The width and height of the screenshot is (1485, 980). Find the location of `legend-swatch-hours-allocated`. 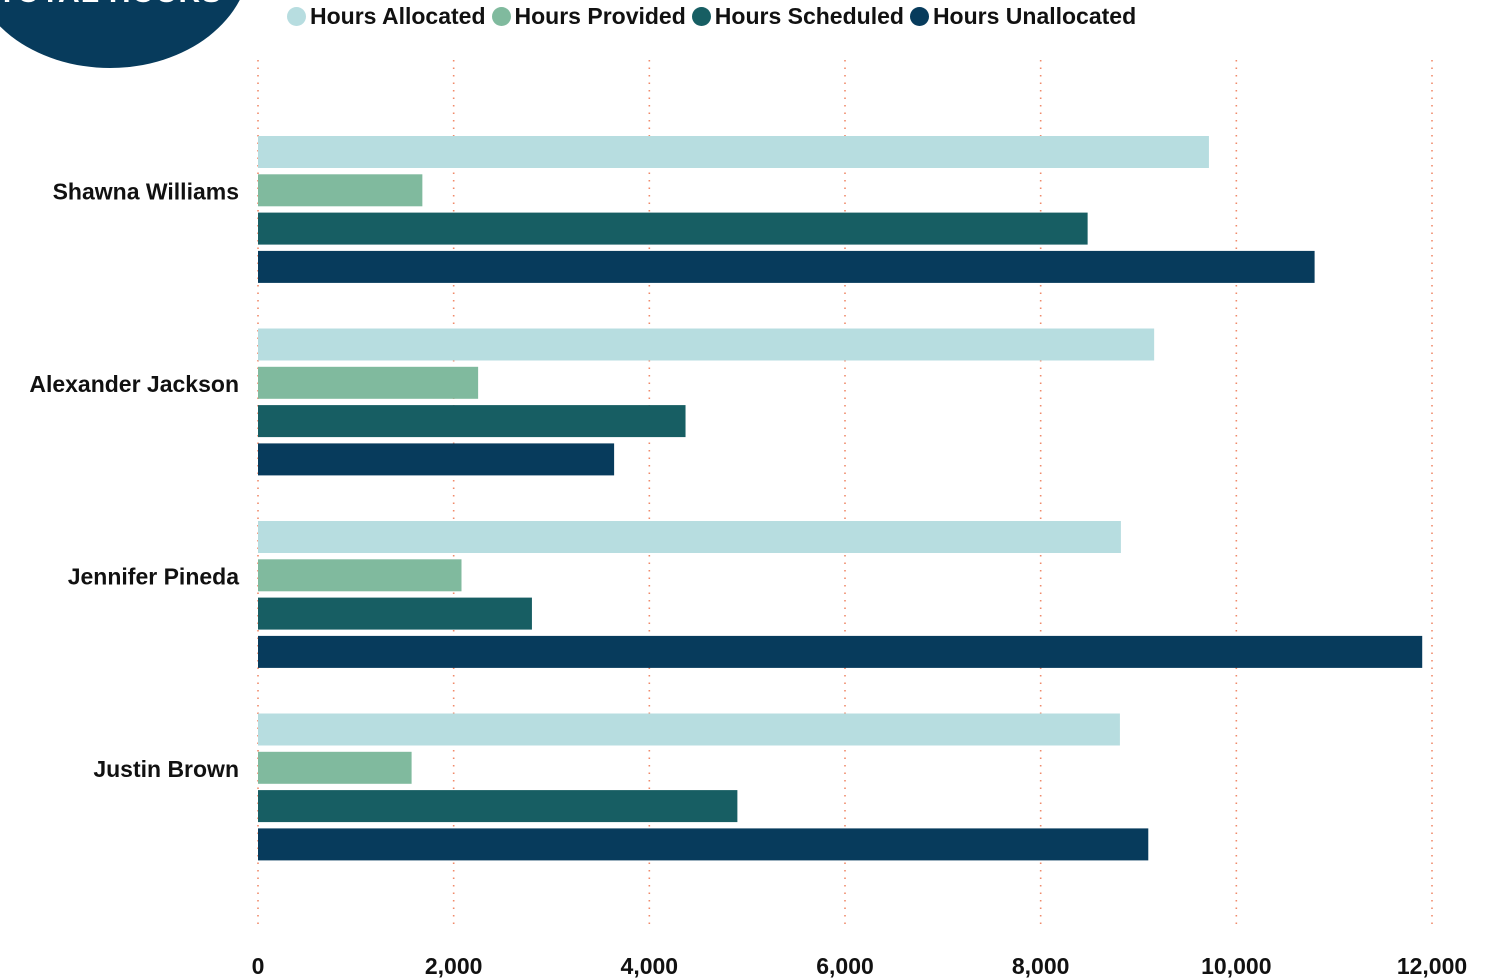

legend-swatch-hours-allocated is located at coordinates (296, 16).